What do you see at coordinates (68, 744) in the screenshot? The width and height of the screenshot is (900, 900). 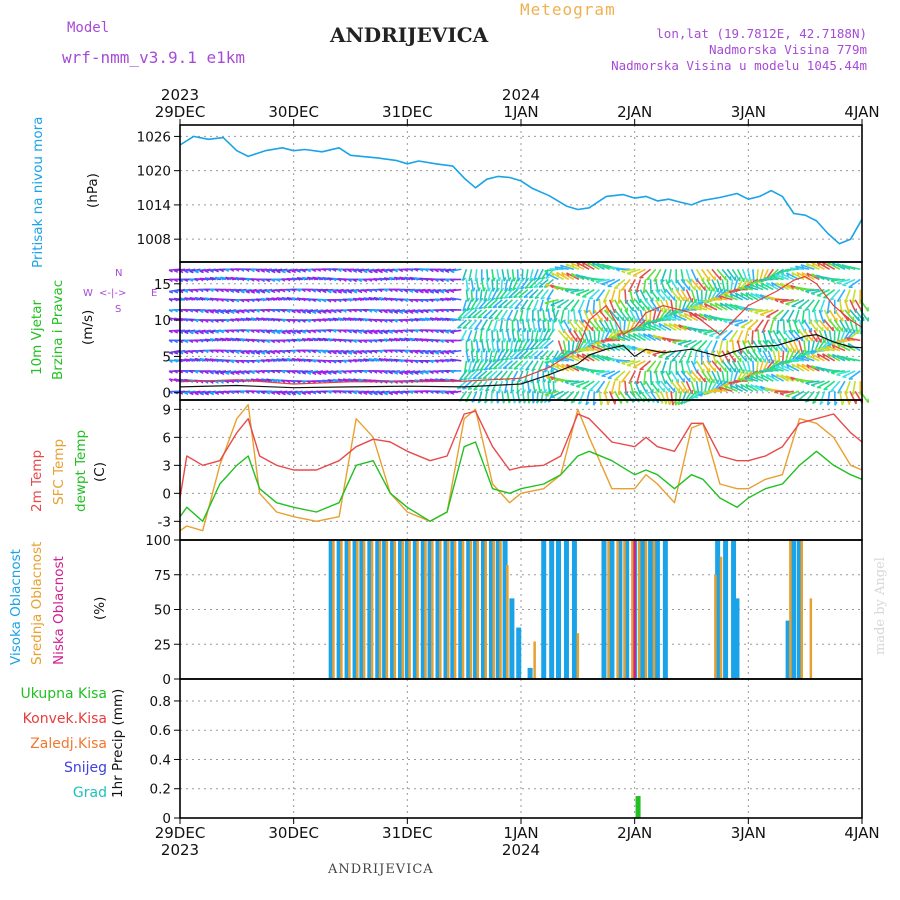 I see `legend-frz-precip: Zaledj.Kisa` at bounding box center [68, 744].